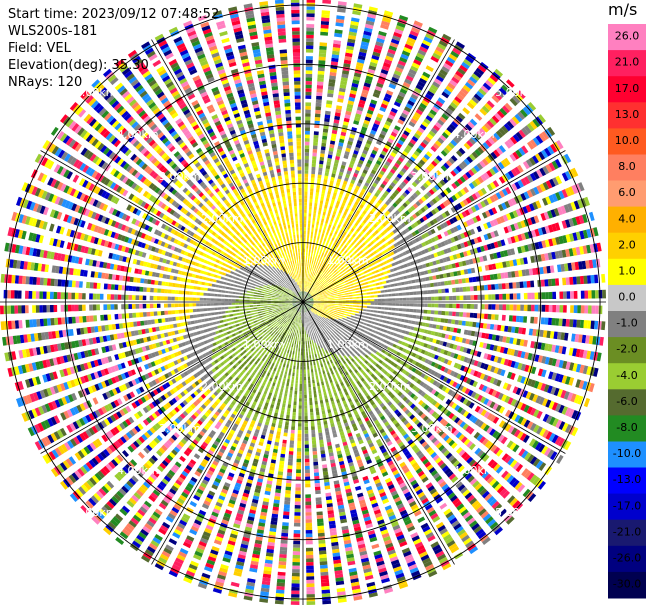 This screenshot has height=607, width=647. Describe the element at coordinates (53, 31) in the screenshot. I see `site-name-text: WLS200s-181` at that location.